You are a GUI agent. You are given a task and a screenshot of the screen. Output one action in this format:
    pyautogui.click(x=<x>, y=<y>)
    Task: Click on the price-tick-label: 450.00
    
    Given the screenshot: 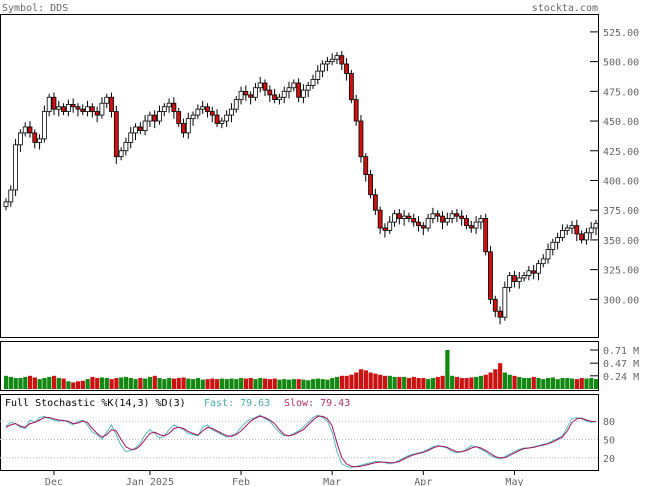 What is the action you would take?
    pyautogui.click(x=621, y=122)
    